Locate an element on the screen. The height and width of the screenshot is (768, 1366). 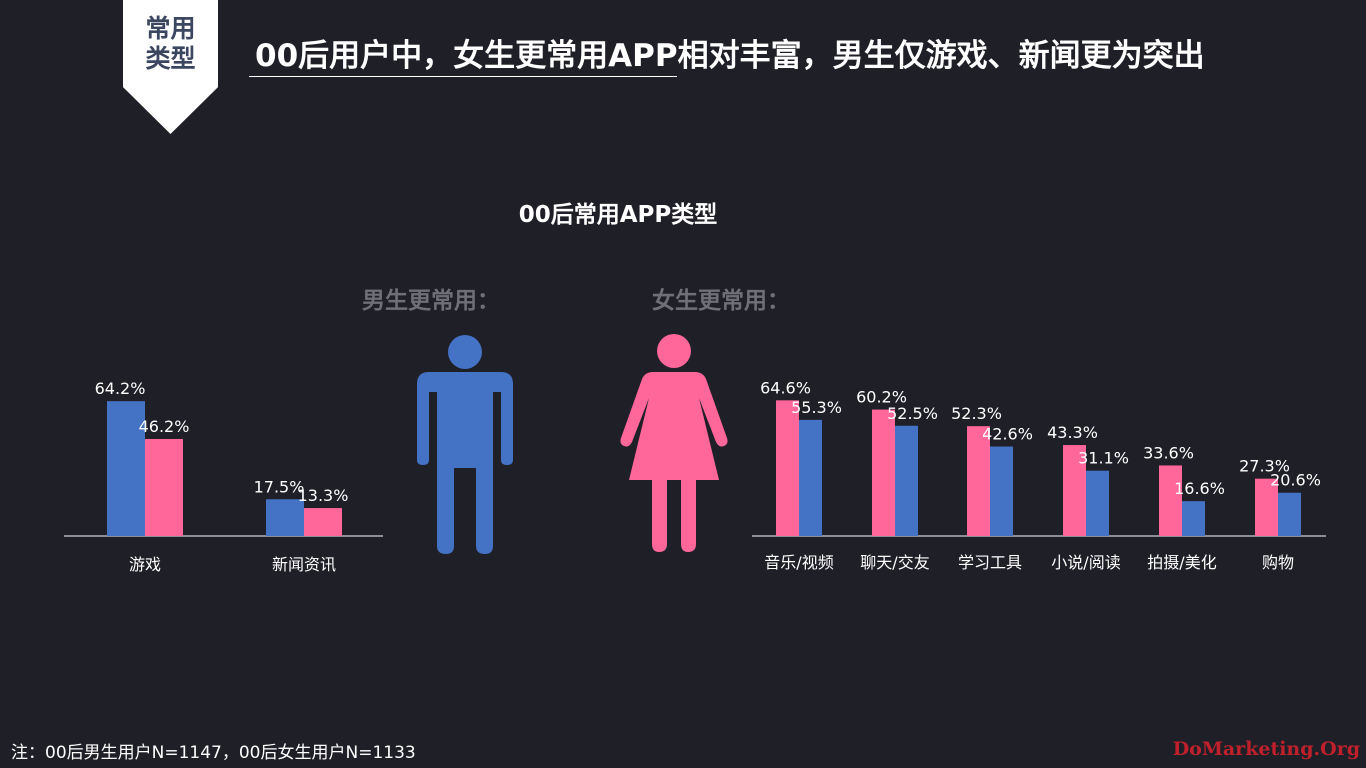
headline-underline is located at coordinates (463, 76).